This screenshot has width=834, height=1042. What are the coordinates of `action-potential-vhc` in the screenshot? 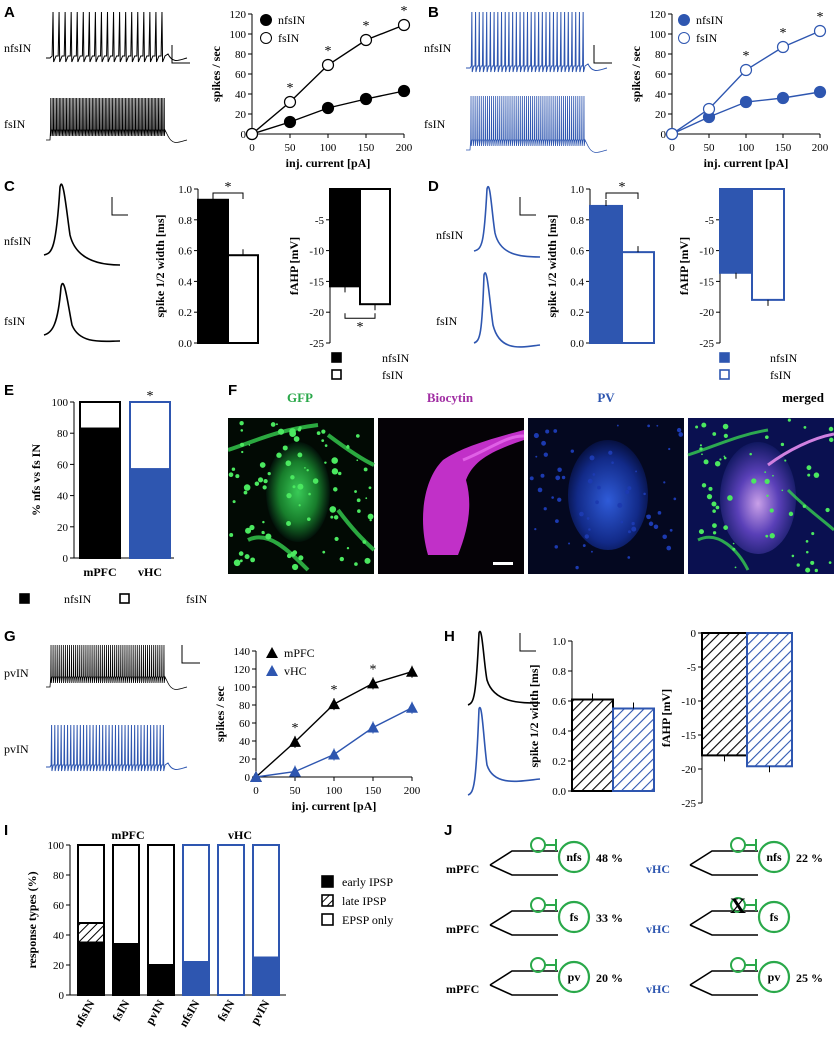 It's located at (504, 751).